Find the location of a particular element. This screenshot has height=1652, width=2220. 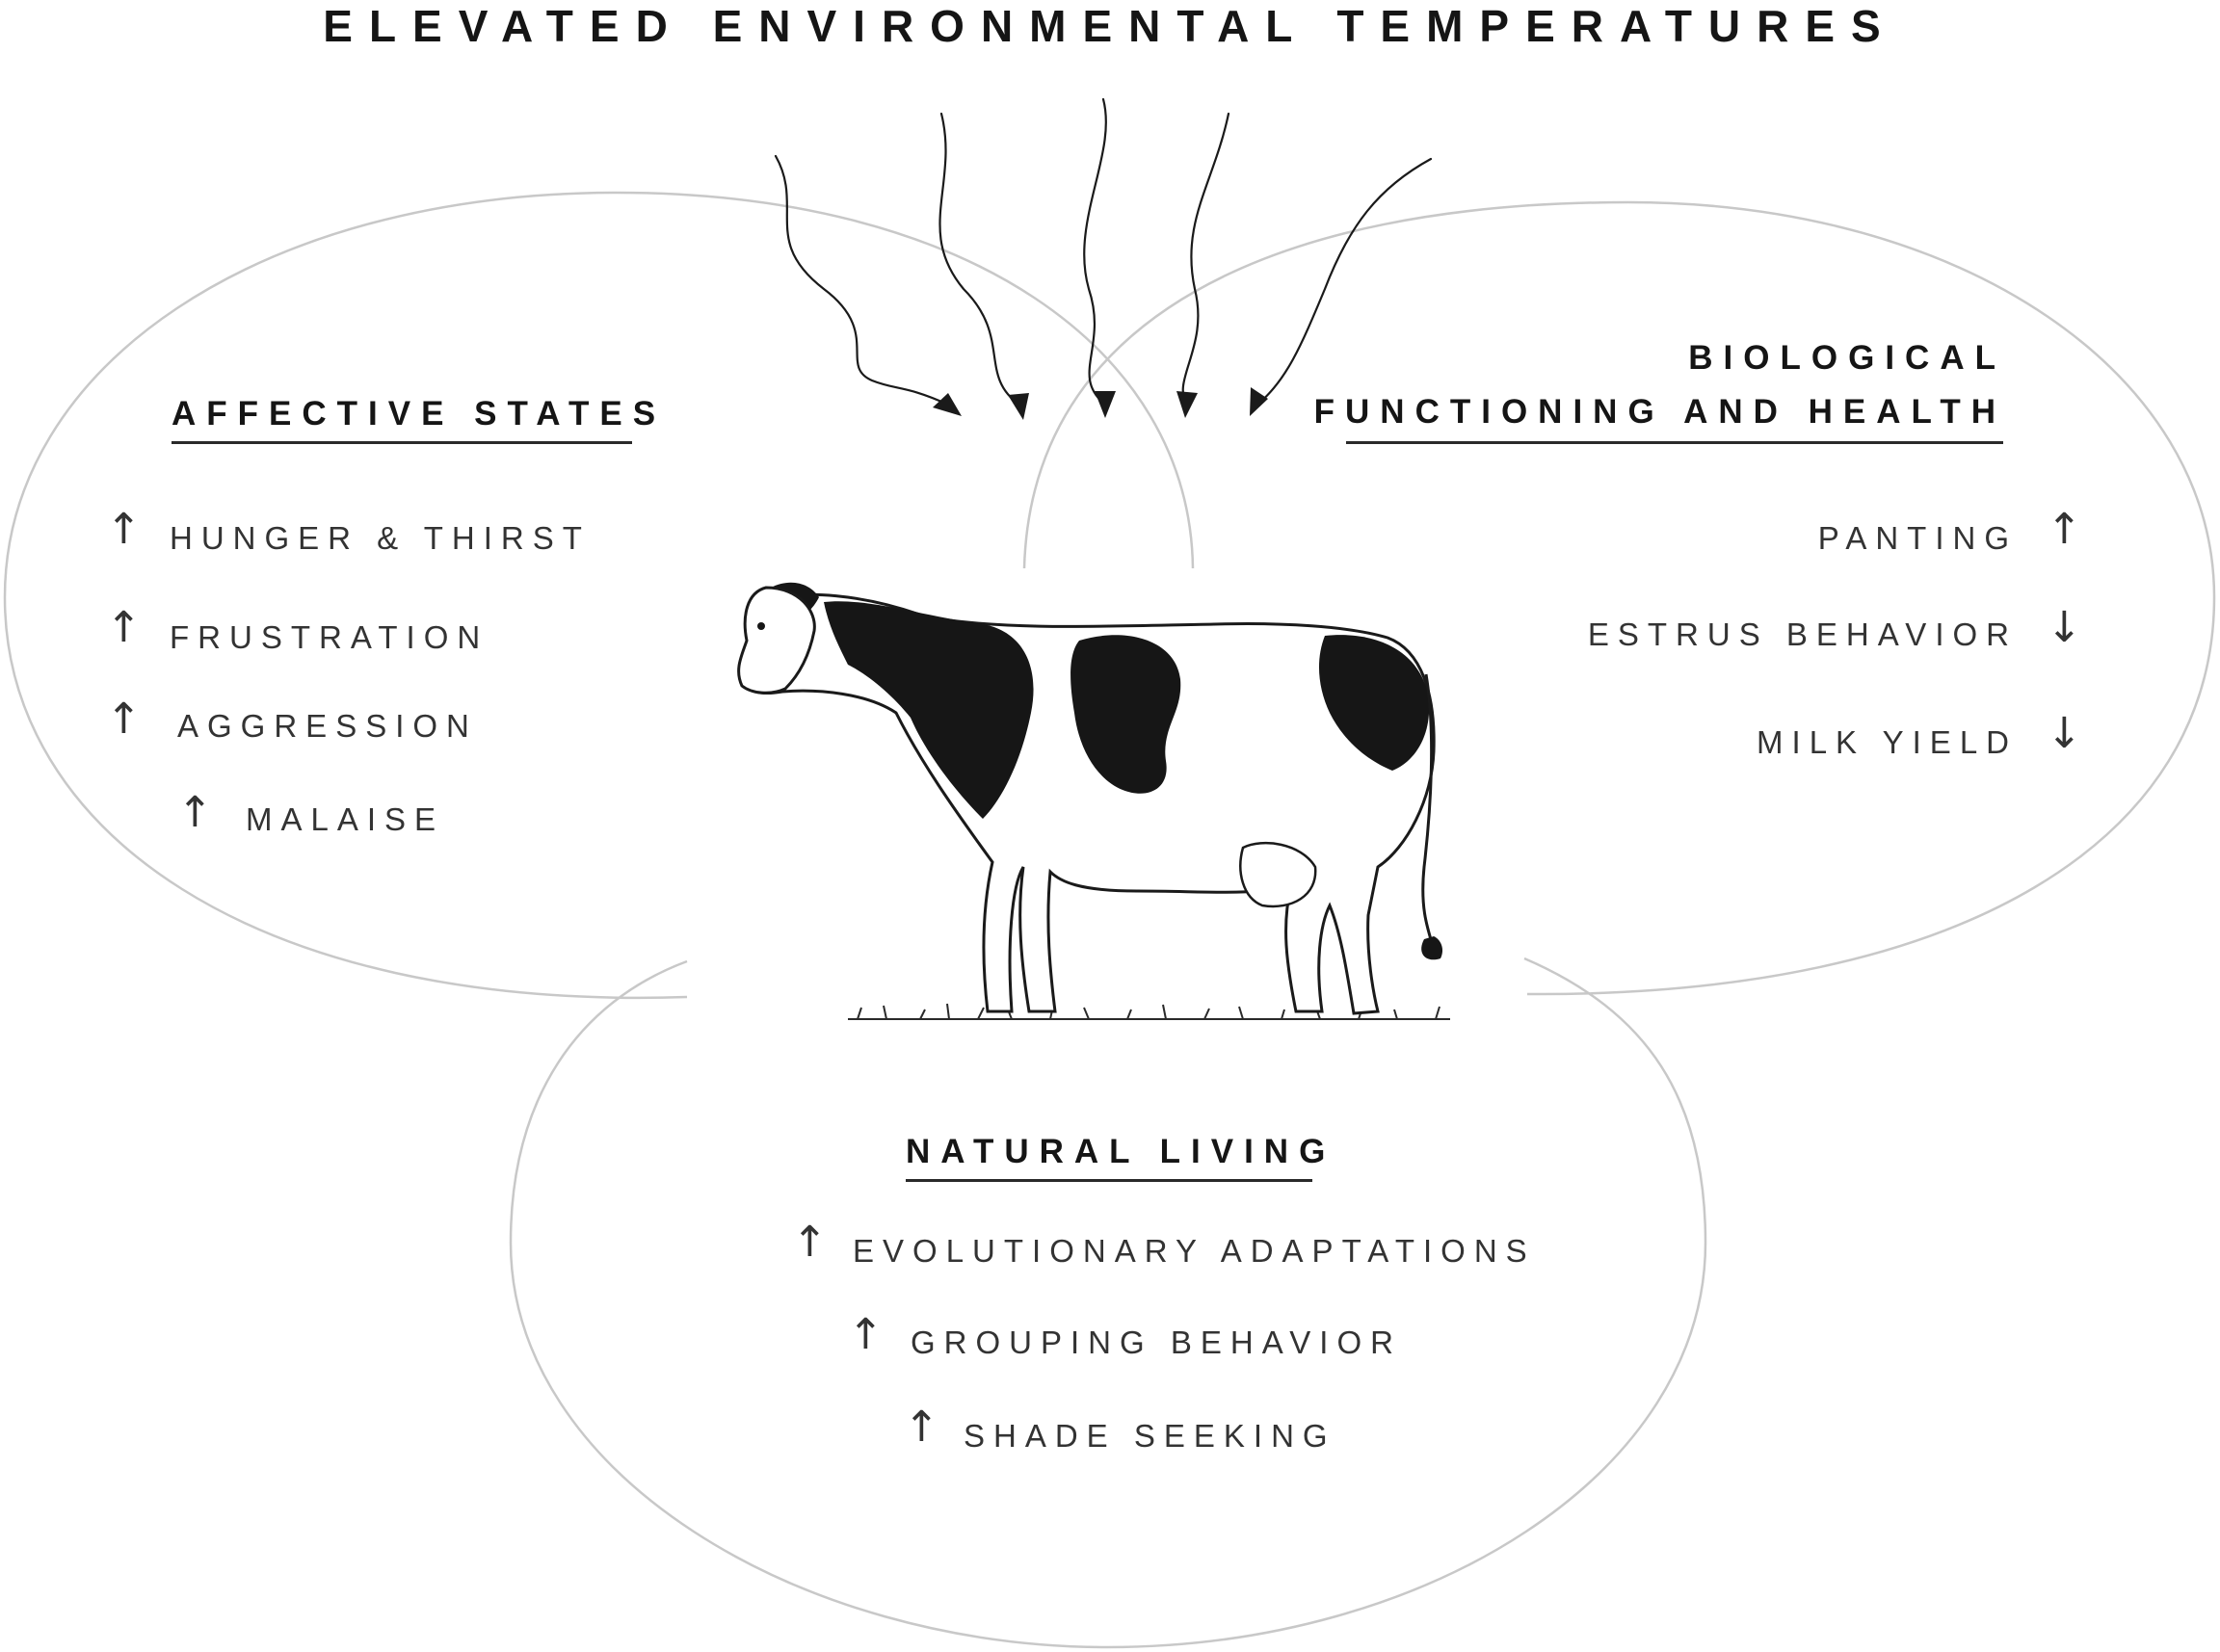

heat-arrow-heads is located at coordinates (1100, 403).